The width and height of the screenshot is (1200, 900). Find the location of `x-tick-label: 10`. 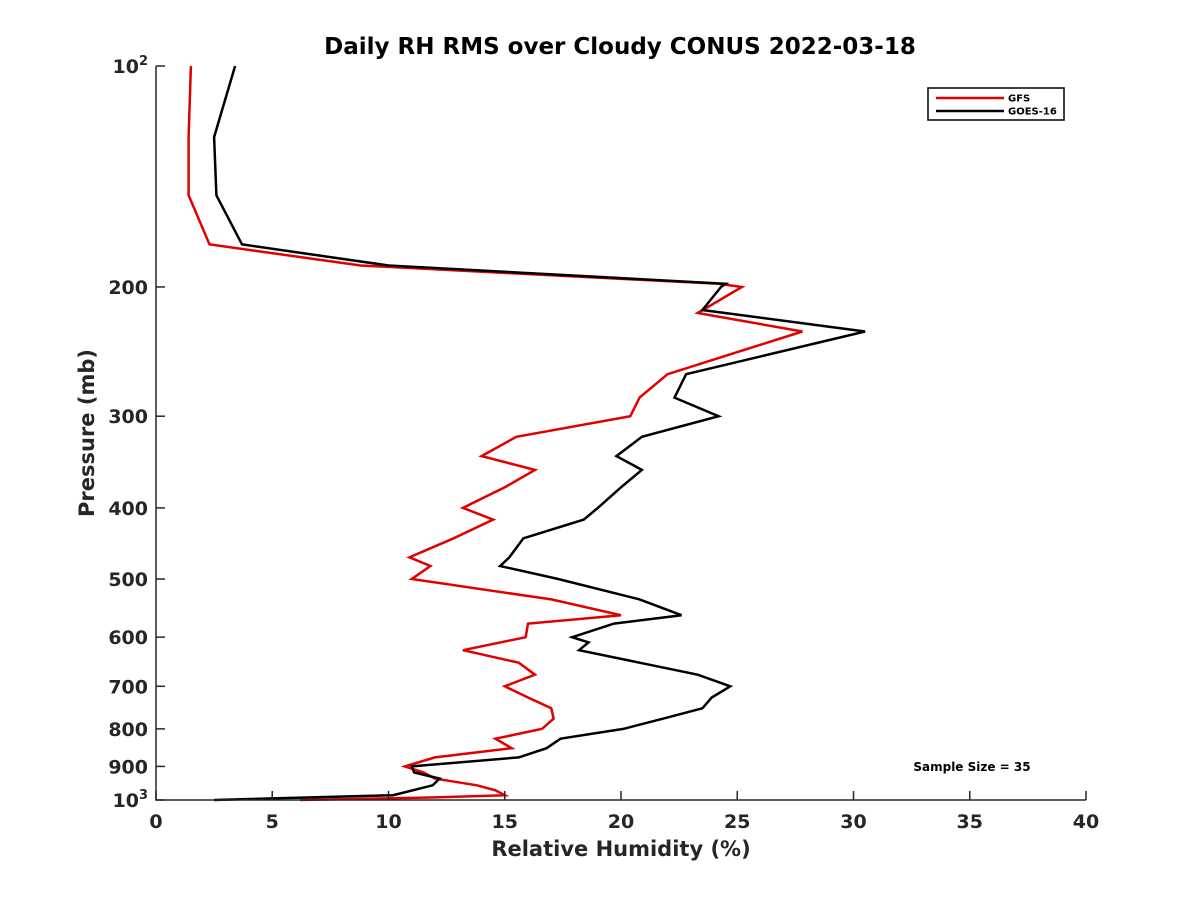

x-tick-label: 10 is located at coordinates (388, 822).